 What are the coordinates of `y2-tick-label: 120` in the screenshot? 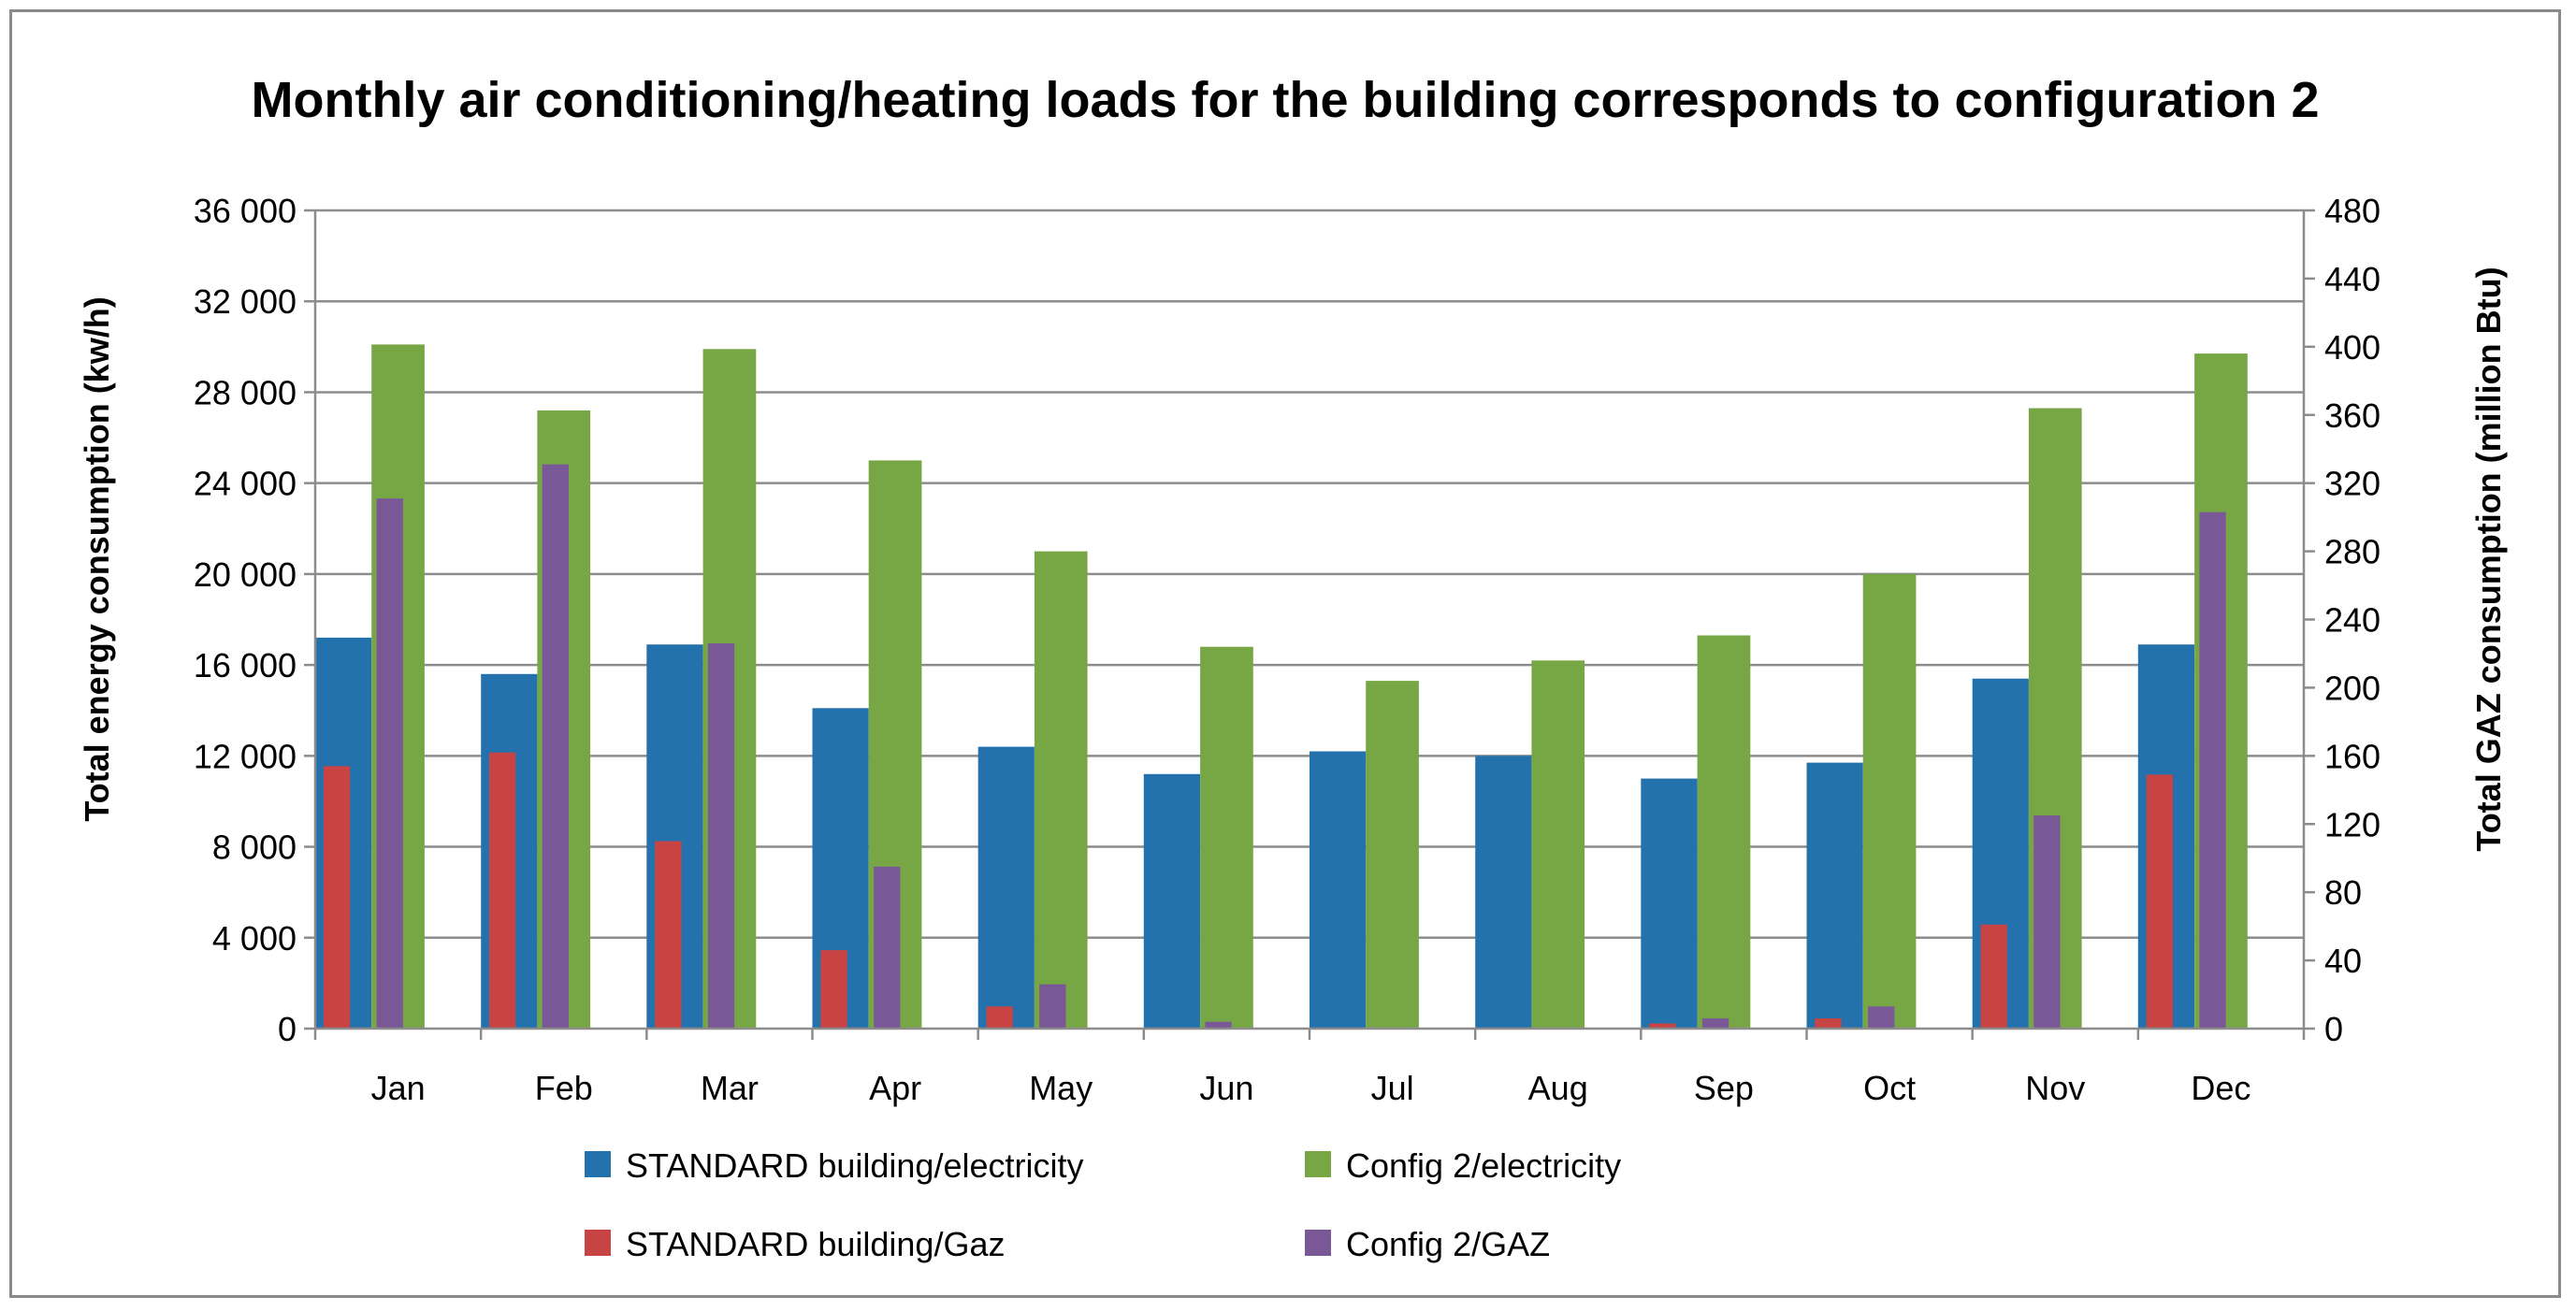 It's located at (2352, 824).